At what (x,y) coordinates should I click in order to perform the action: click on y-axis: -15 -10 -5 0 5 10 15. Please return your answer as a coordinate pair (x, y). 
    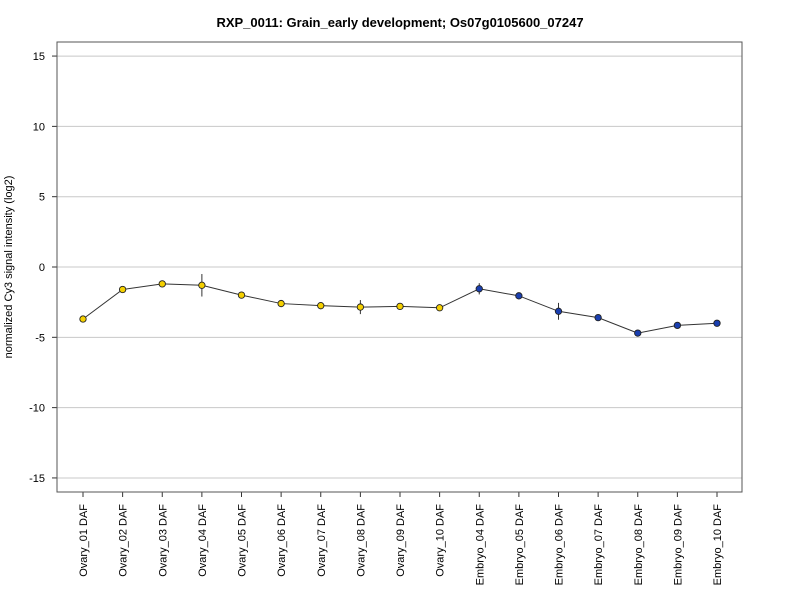
    Looking at the image, I should click on (43, 268).